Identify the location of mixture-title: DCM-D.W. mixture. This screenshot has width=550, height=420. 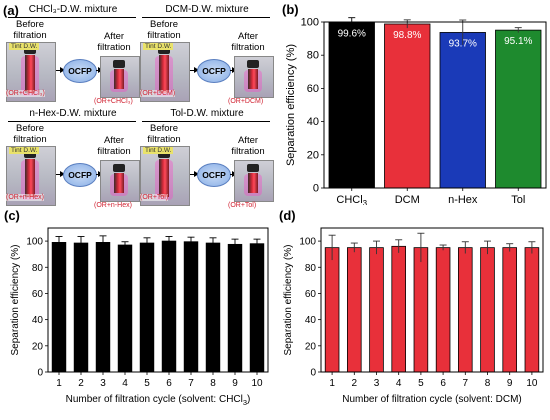
(207, 9).